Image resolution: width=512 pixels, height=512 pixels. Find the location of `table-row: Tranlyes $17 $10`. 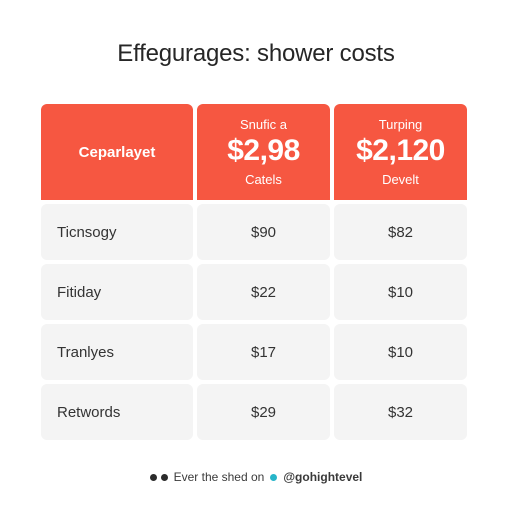

table-row: Tranlyes $17 $10 is located at coordinates (254, 352).